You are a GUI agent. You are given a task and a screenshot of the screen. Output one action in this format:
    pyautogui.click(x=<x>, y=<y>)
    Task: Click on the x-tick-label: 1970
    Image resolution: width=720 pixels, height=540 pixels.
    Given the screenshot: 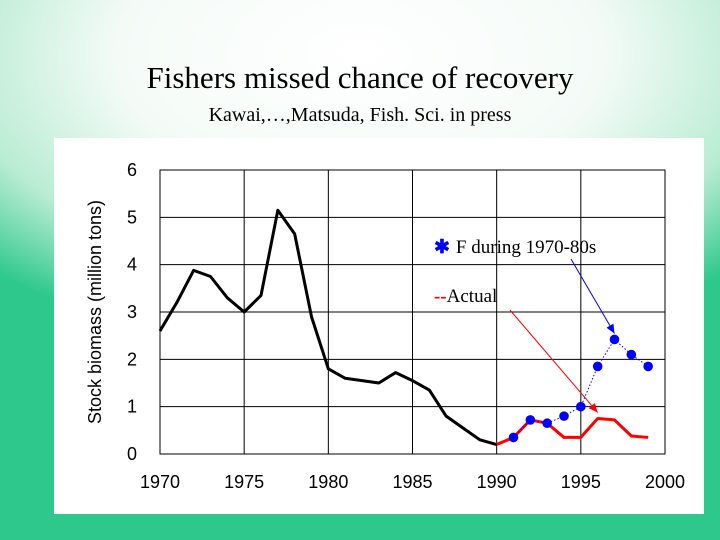 What is the action you would take?
    pyautogui.click(x=160, y=482)
    